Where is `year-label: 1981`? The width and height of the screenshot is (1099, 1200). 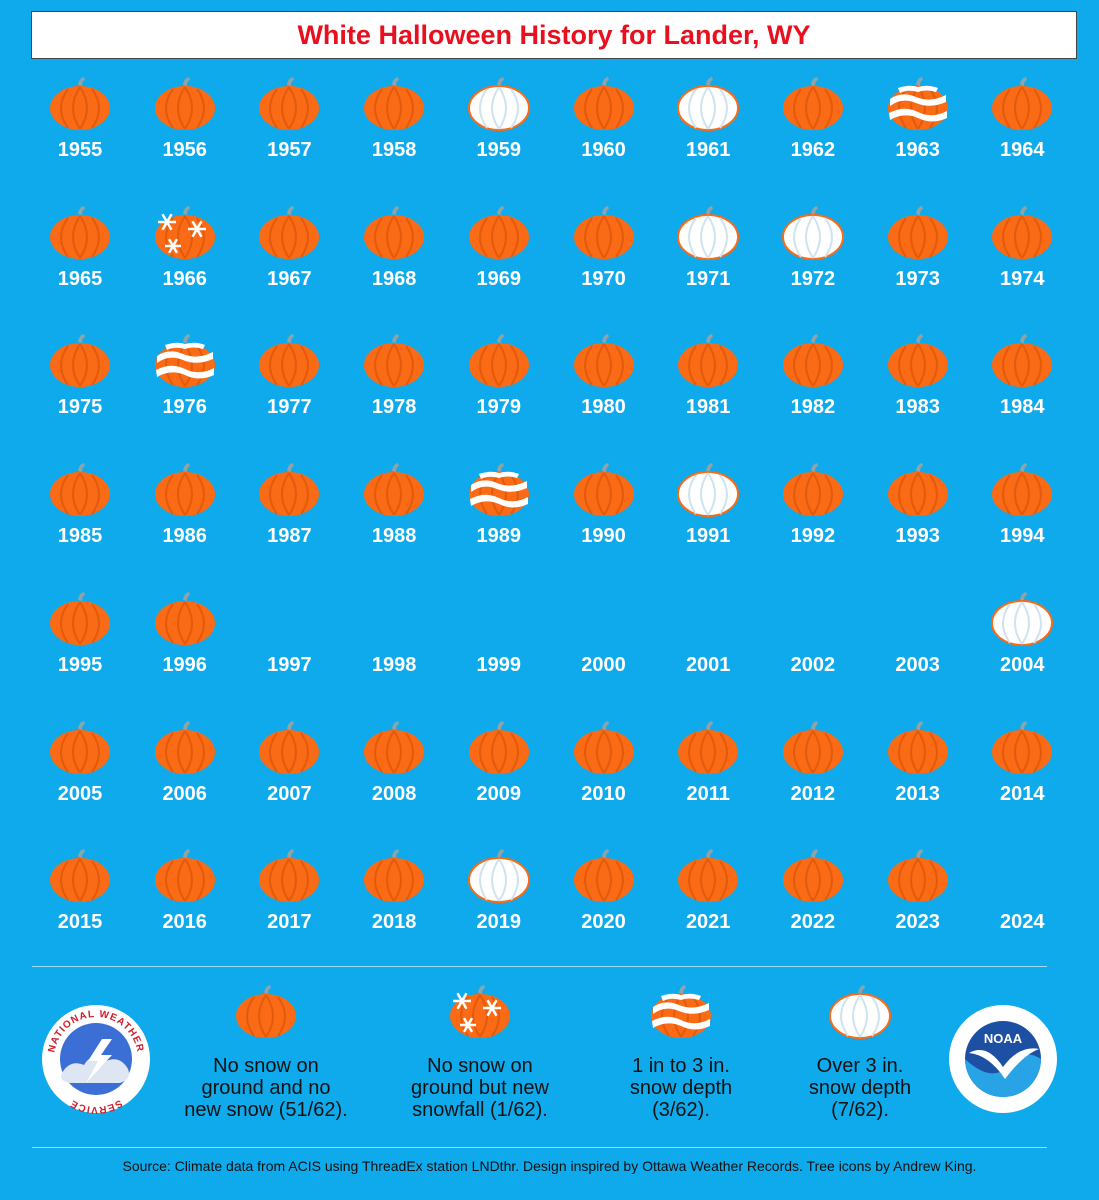 year-label: 1981 is located at coordinates (708, 407).